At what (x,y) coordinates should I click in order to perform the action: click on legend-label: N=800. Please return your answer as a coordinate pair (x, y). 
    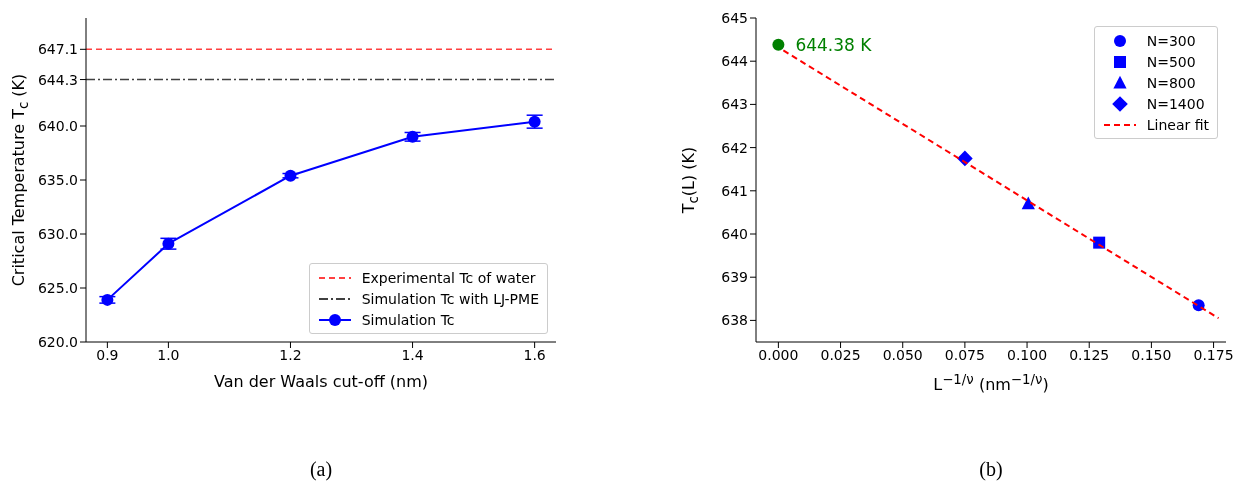
    Looking at the image, I should click on (1171, 82).